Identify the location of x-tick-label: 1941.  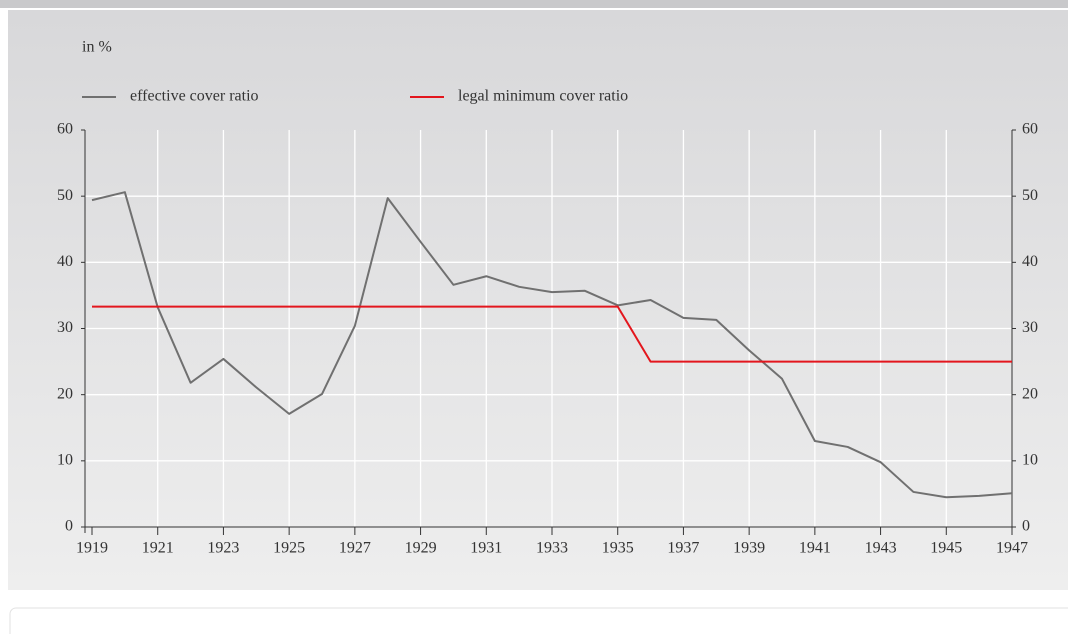
(815, 548).